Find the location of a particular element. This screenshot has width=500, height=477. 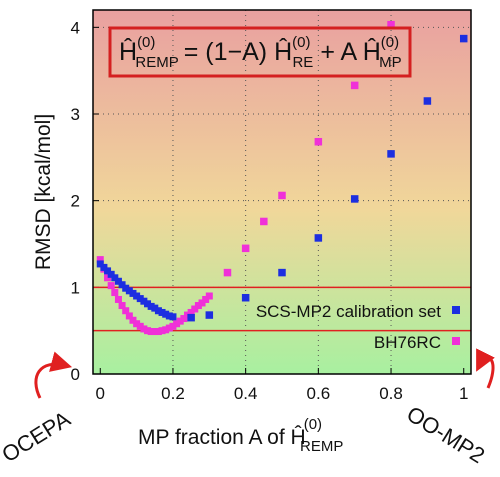

y-tick-label: 0 is located at coordinates (75, 374).